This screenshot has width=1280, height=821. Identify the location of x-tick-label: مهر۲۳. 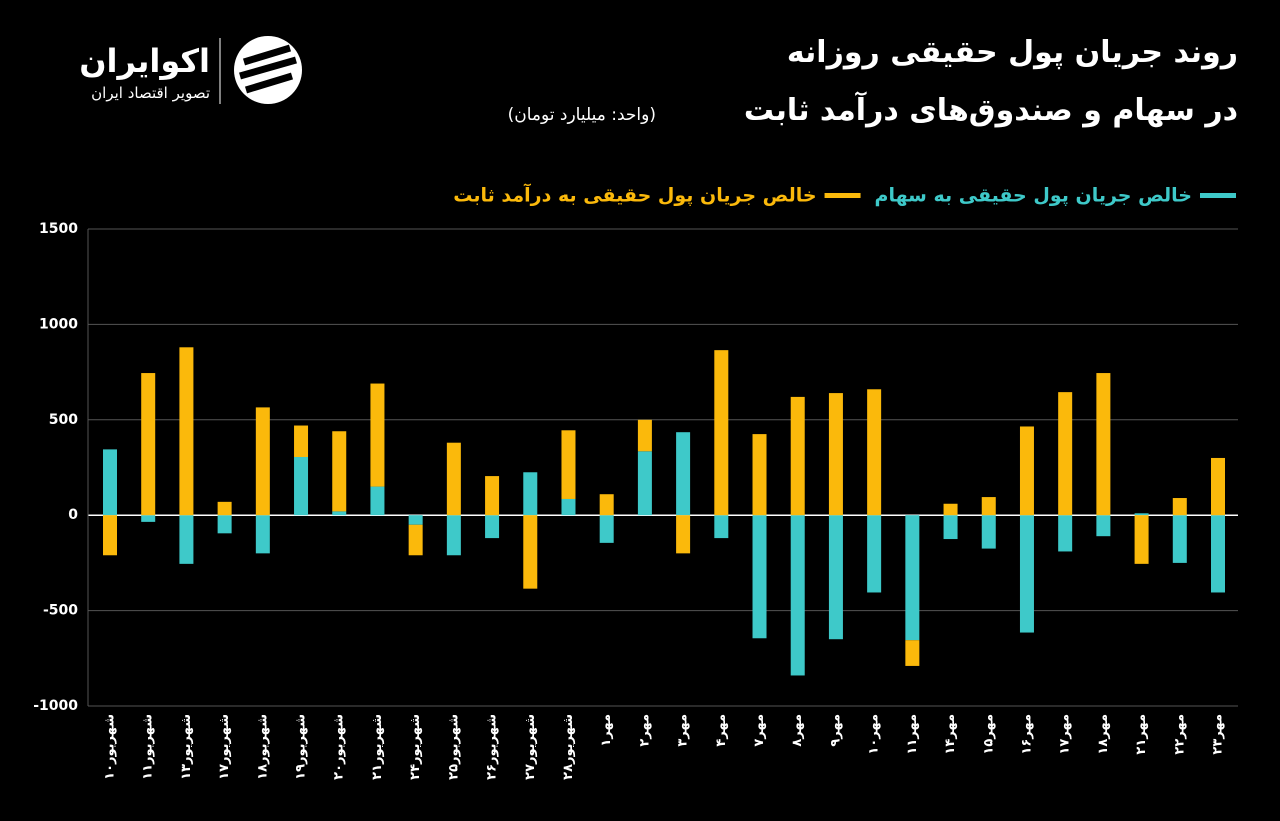
(1218, 734).